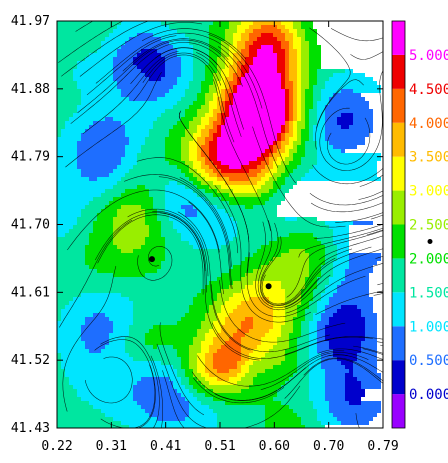  What do you see at coordinates (430, 241) in the screenshot?
I see `colorbar-marker` at bounding box center [430, 241].